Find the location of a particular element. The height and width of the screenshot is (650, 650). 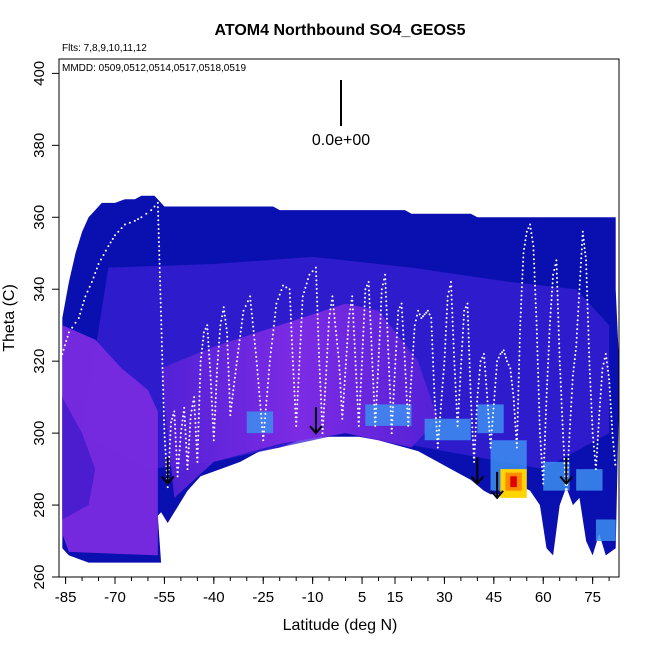

y-axis: 260 280 300 320 340 360 380 400 is located at coordinates (45, 325).